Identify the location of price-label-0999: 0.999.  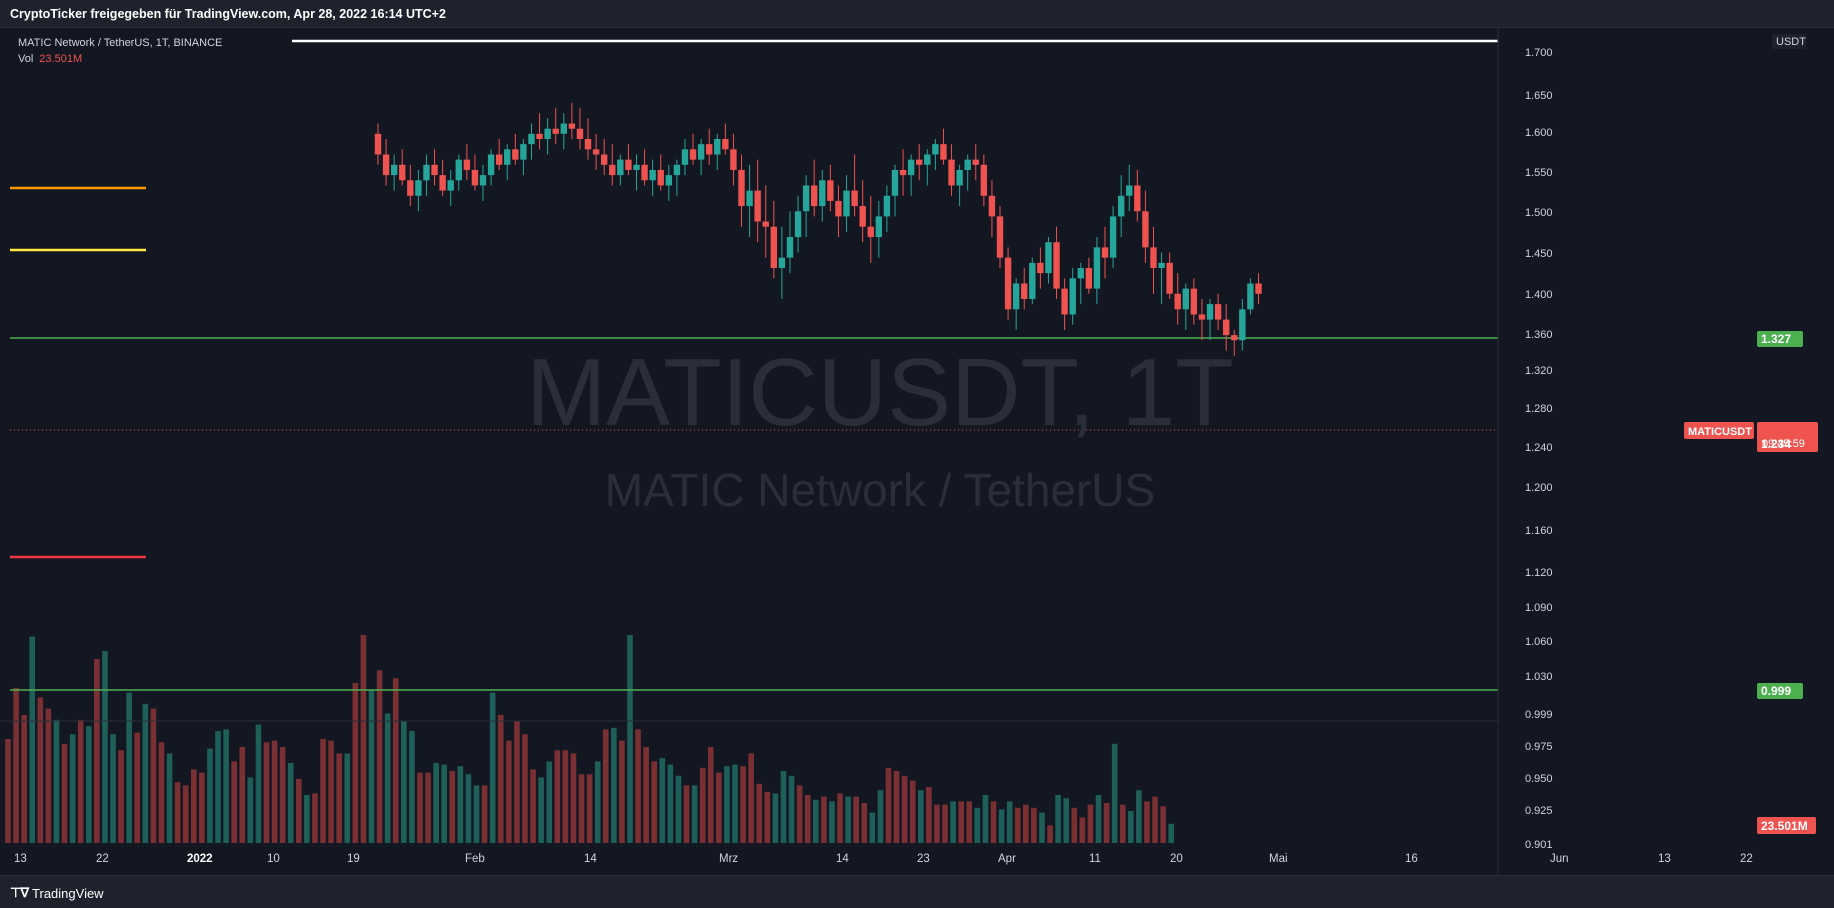
(1780, 691).